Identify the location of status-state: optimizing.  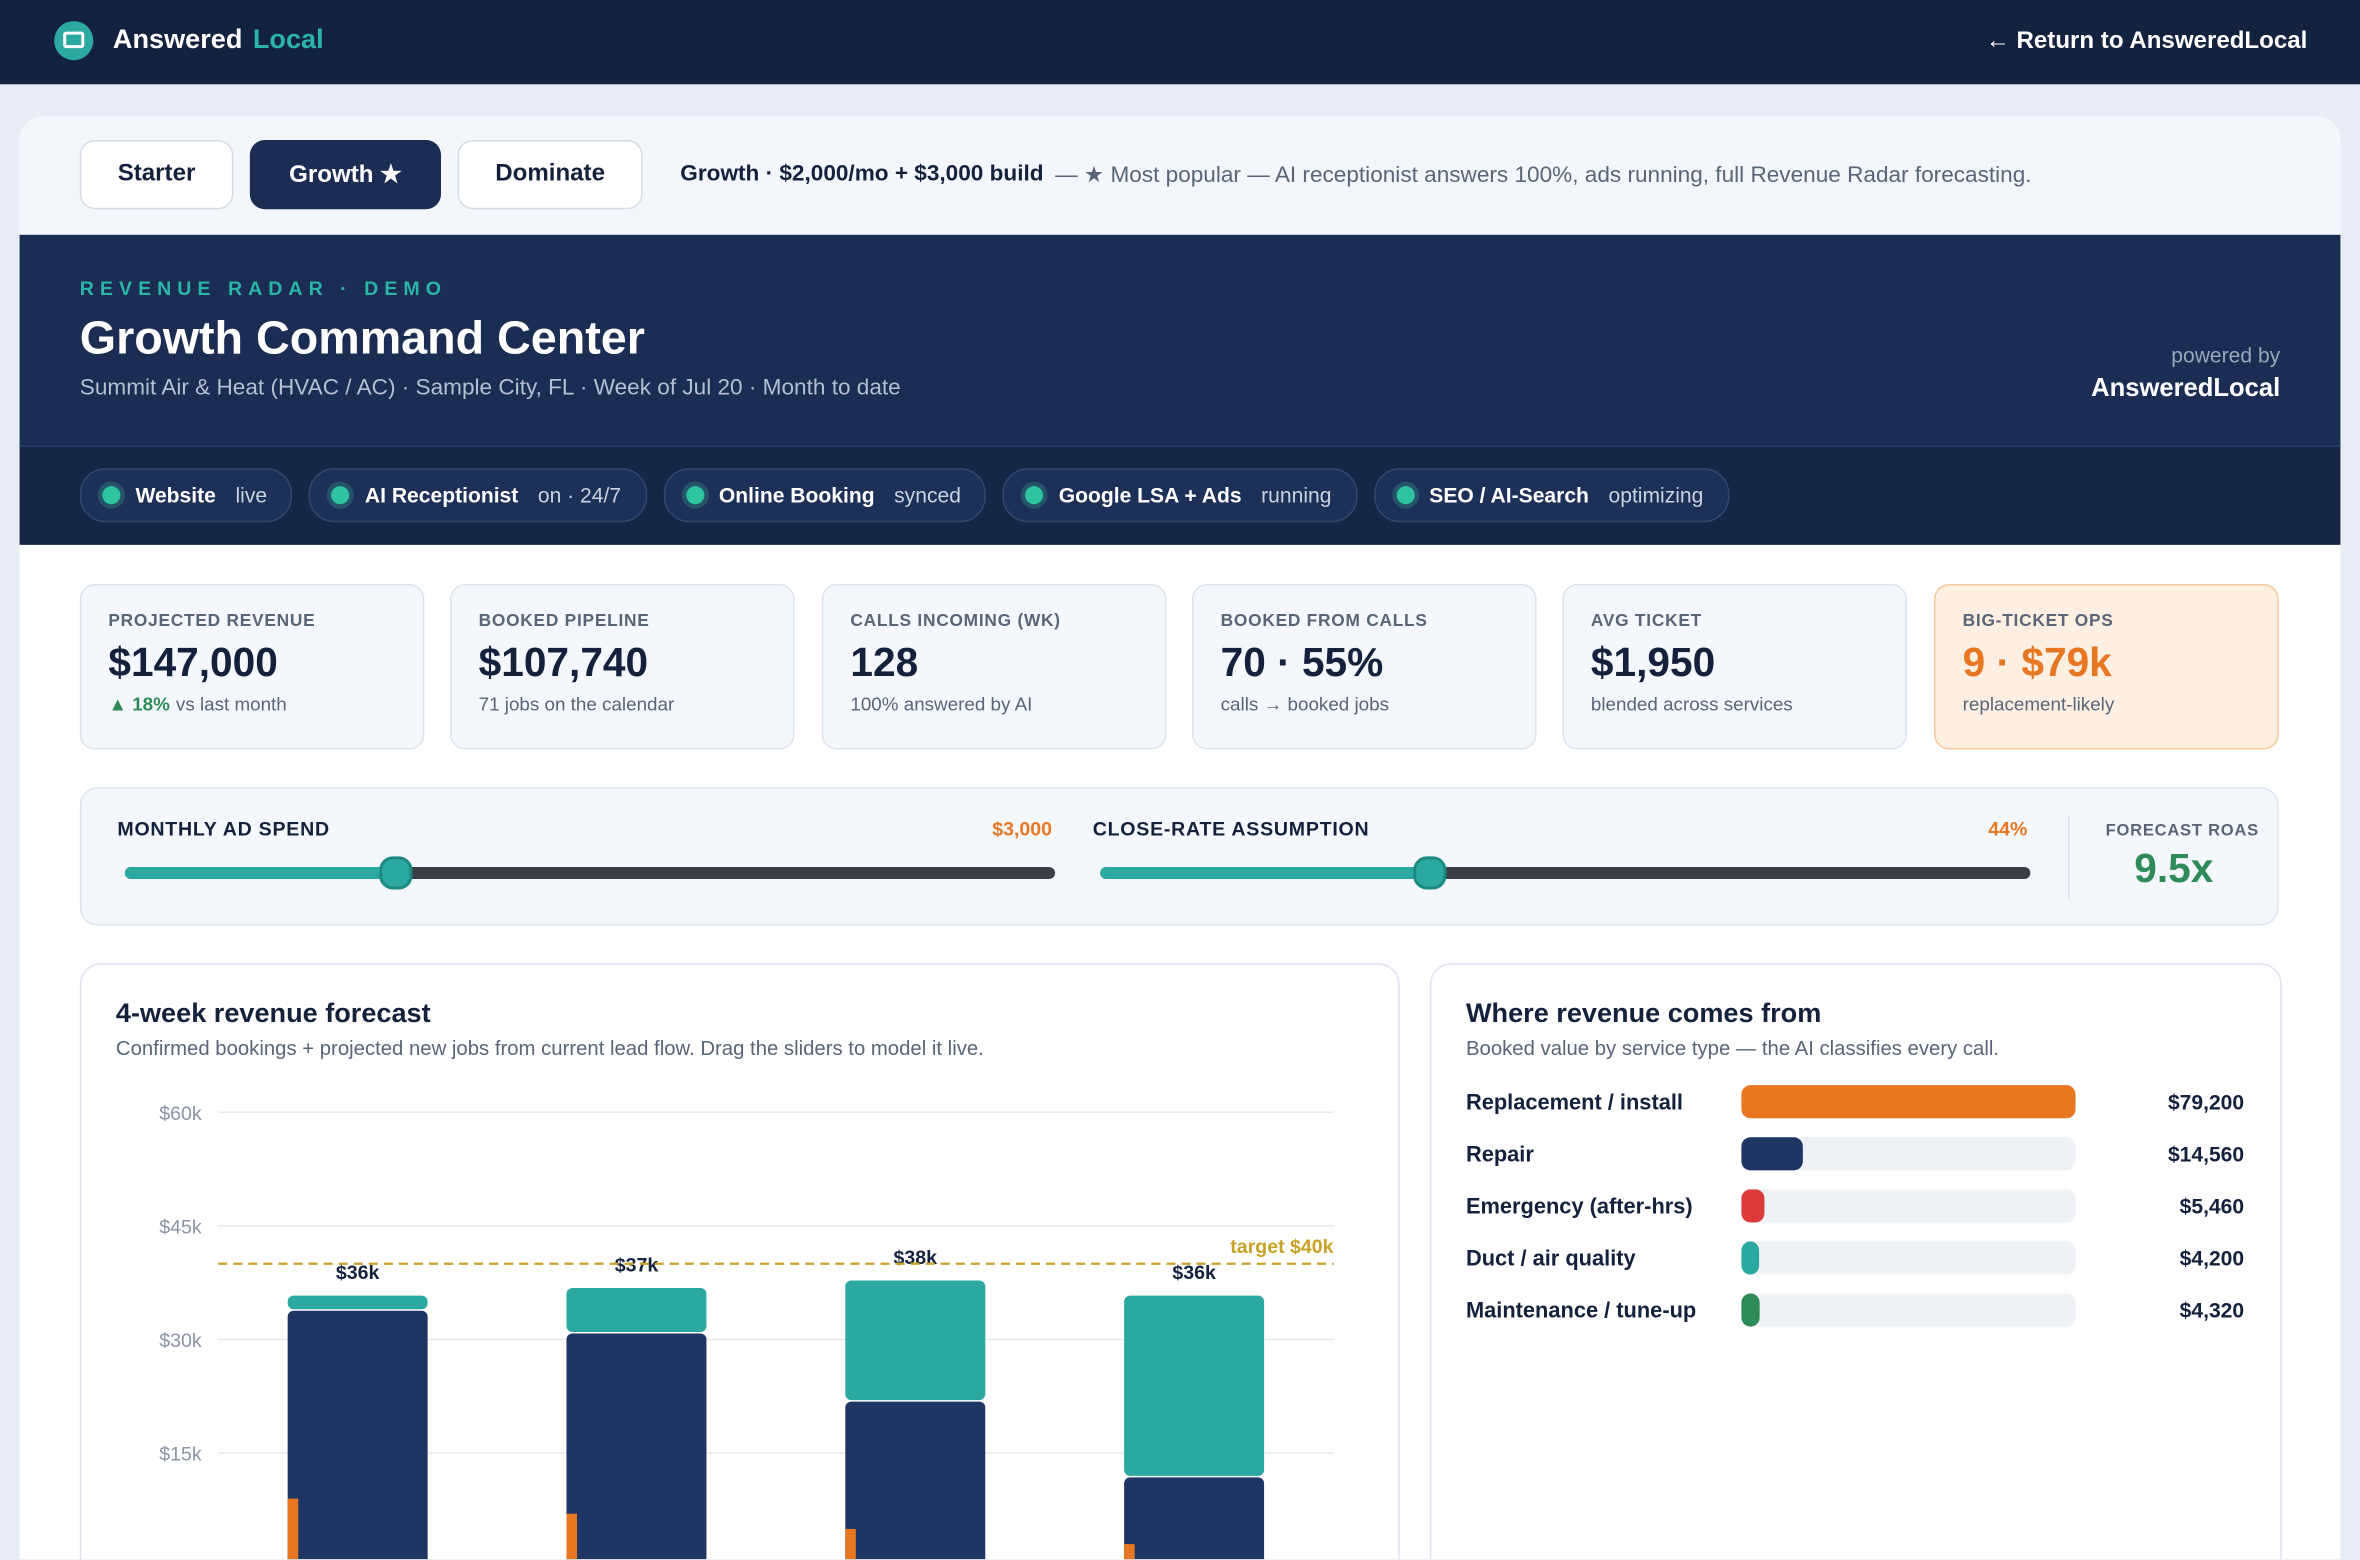
(1656, 495).